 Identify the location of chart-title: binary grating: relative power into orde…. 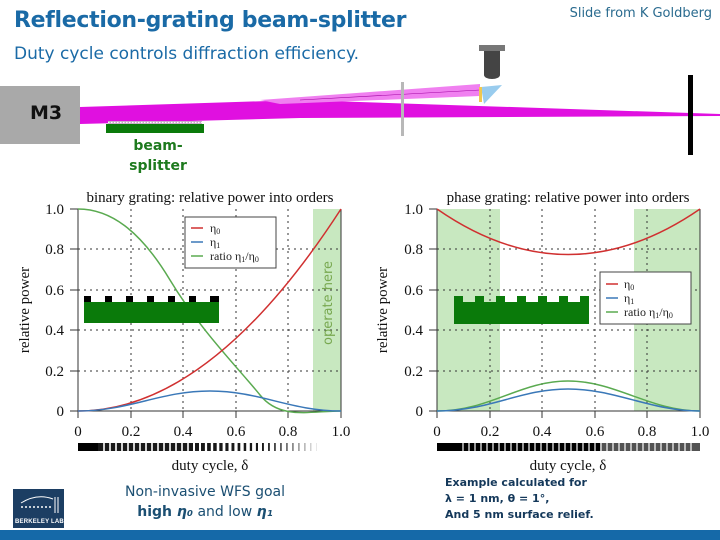
(209, 198).